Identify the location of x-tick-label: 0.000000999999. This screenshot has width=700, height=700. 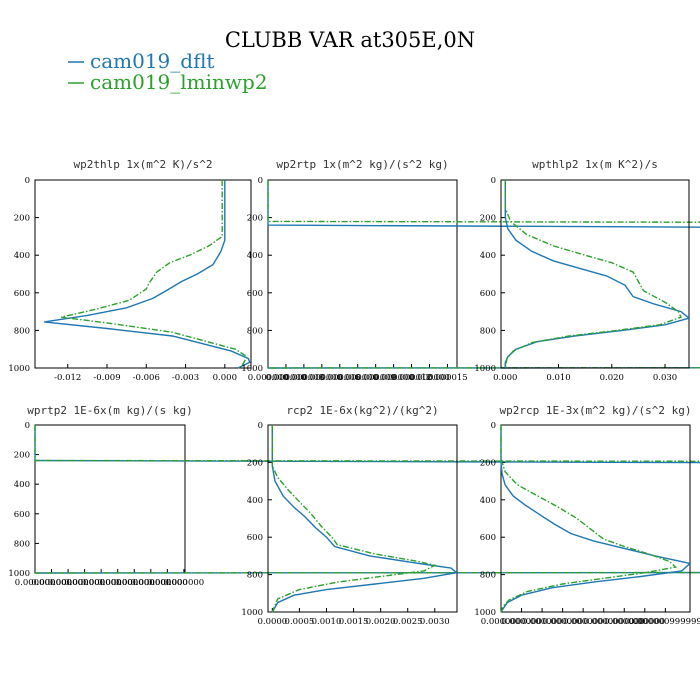
(664, 622).